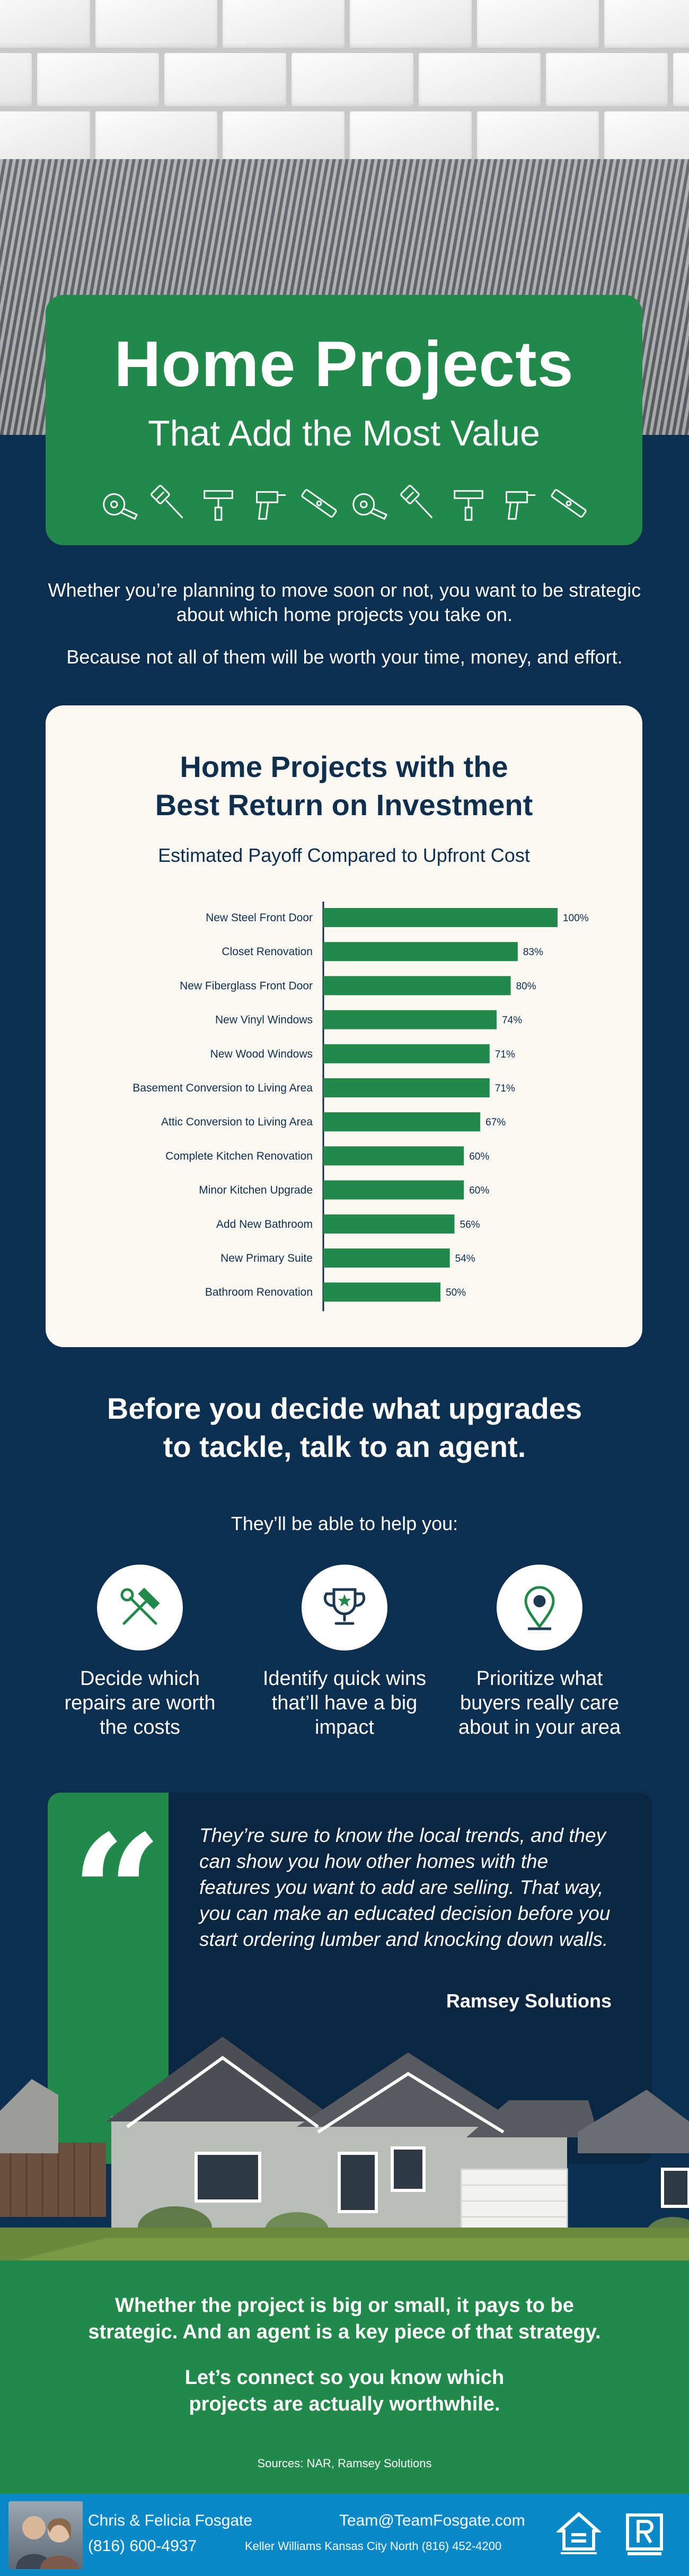 The width and height of the screenshot is (689, 2576). I want to click on realtor-logo, so click(644, 2534).